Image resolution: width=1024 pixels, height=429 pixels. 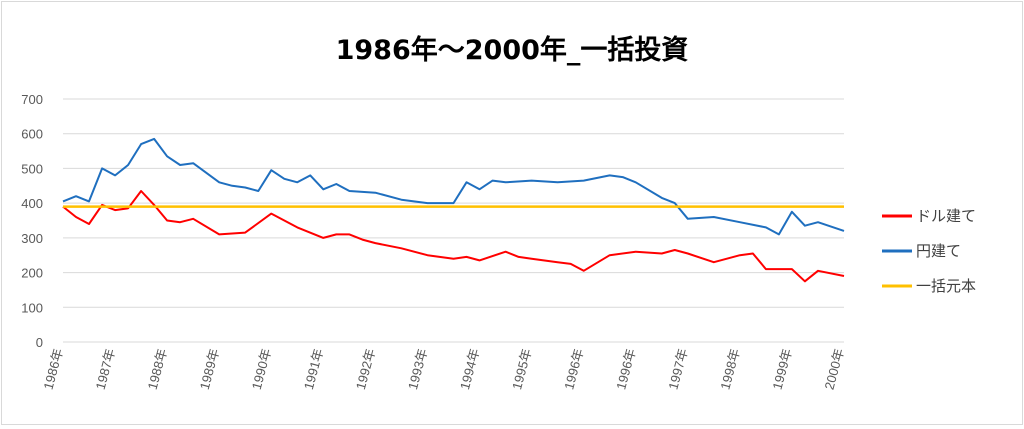 What do you see at coordinates (938, 251) in the screenshot?
I see `legend-label: 円建て` at bounding box center [938, 251].